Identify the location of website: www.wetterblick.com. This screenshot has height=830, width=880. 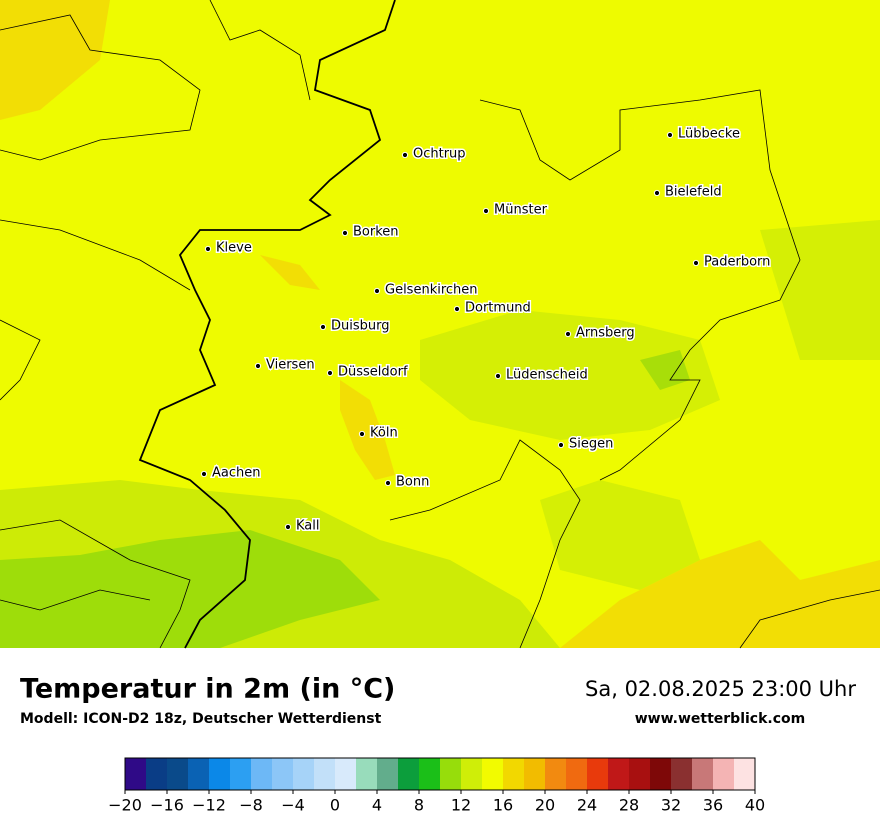
(720, 719).